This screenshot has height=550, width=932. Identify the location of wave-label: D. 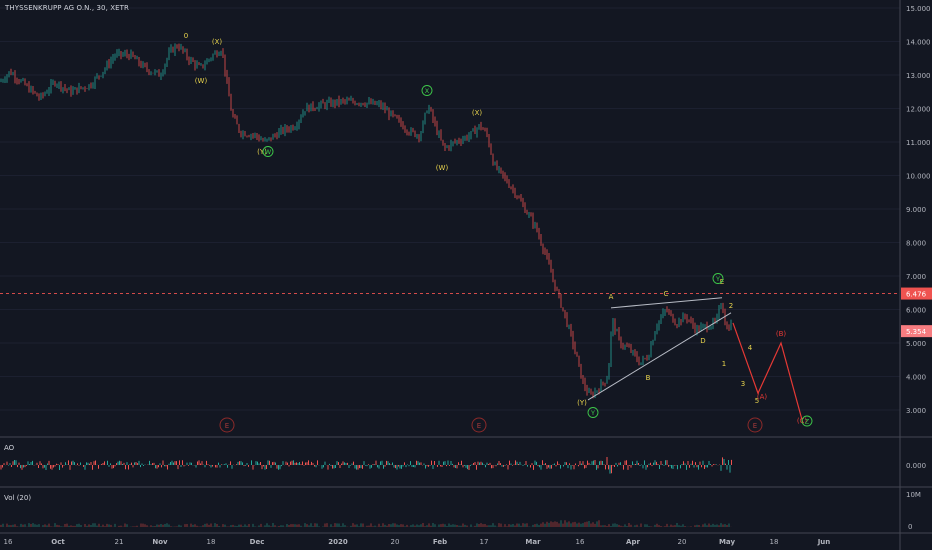
(702, 341).